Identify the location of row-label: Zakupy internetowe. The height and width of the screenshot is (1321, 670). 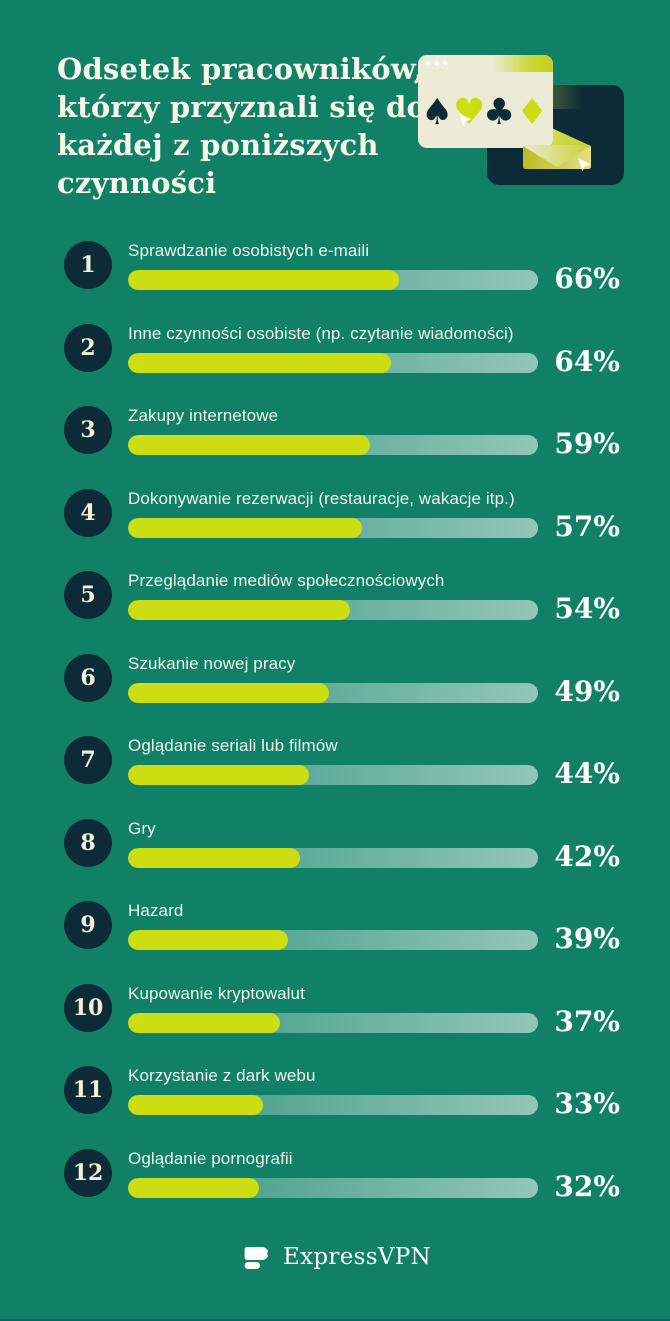
(203, 415).